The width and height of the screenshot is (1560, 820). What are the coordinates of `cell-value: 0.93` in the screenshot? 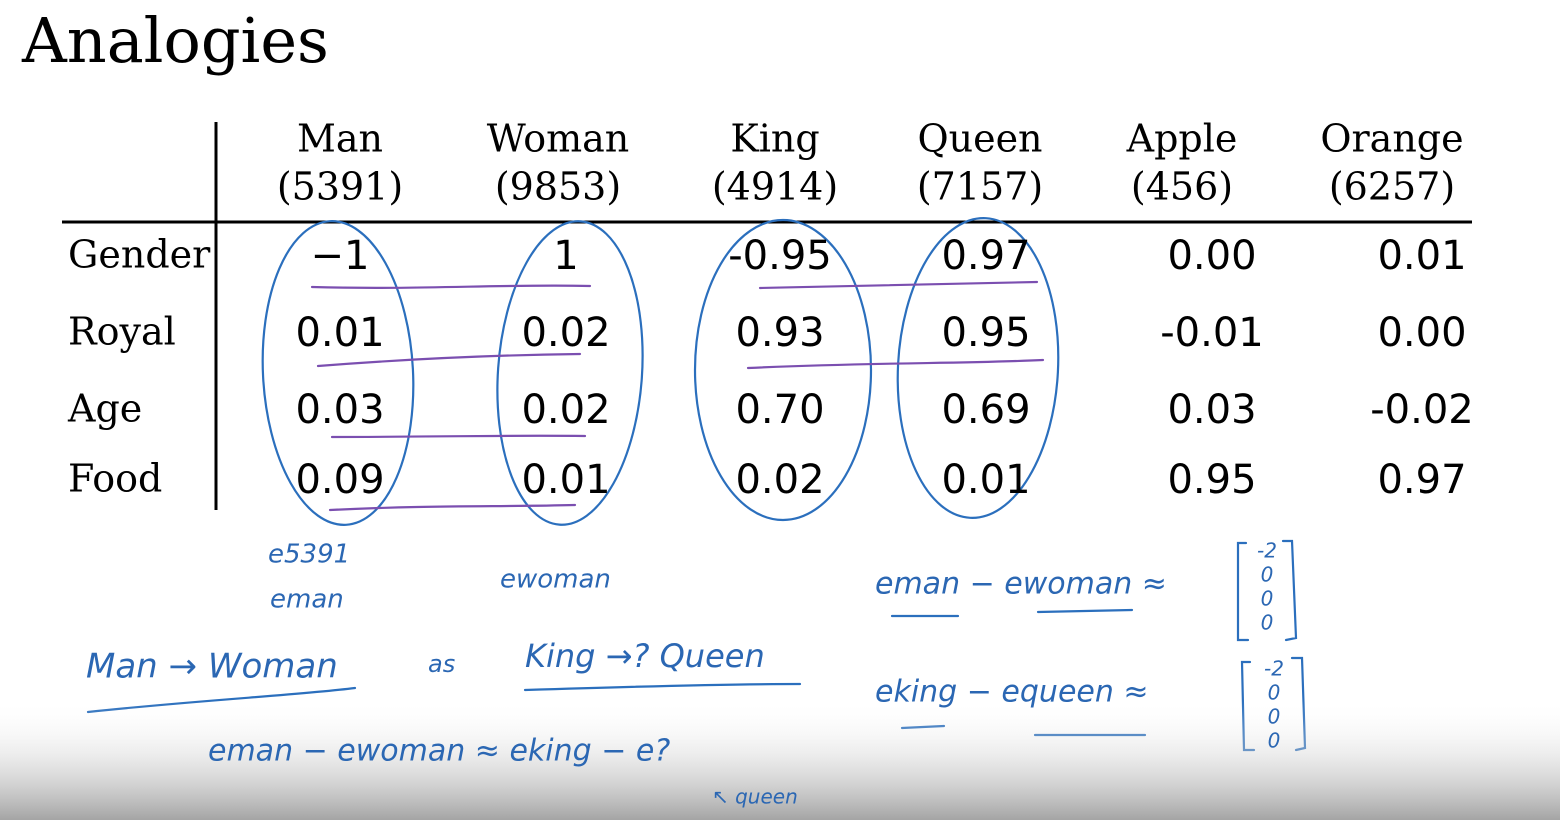 It's located at (779, 333).